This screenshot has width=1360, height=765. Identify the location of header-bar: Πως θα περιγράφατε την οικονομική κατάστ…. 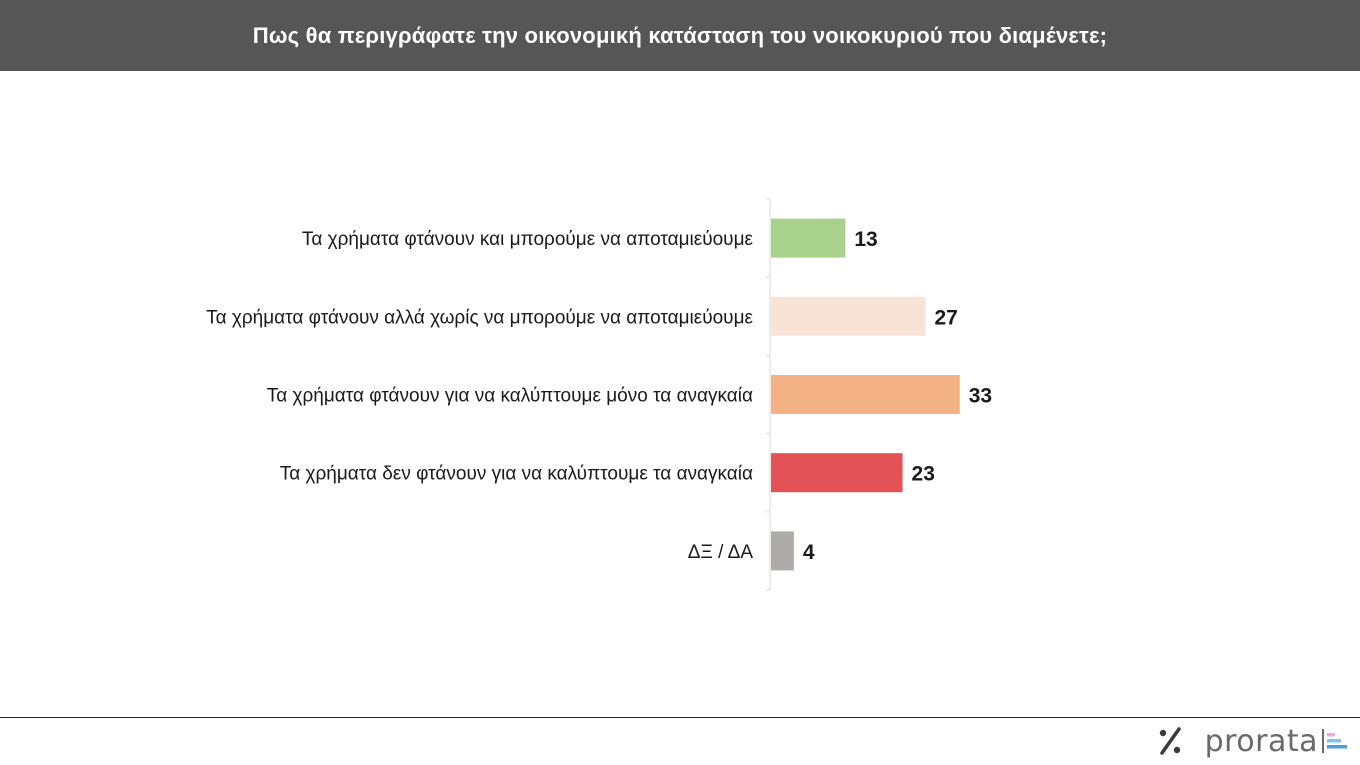
(680, 35).